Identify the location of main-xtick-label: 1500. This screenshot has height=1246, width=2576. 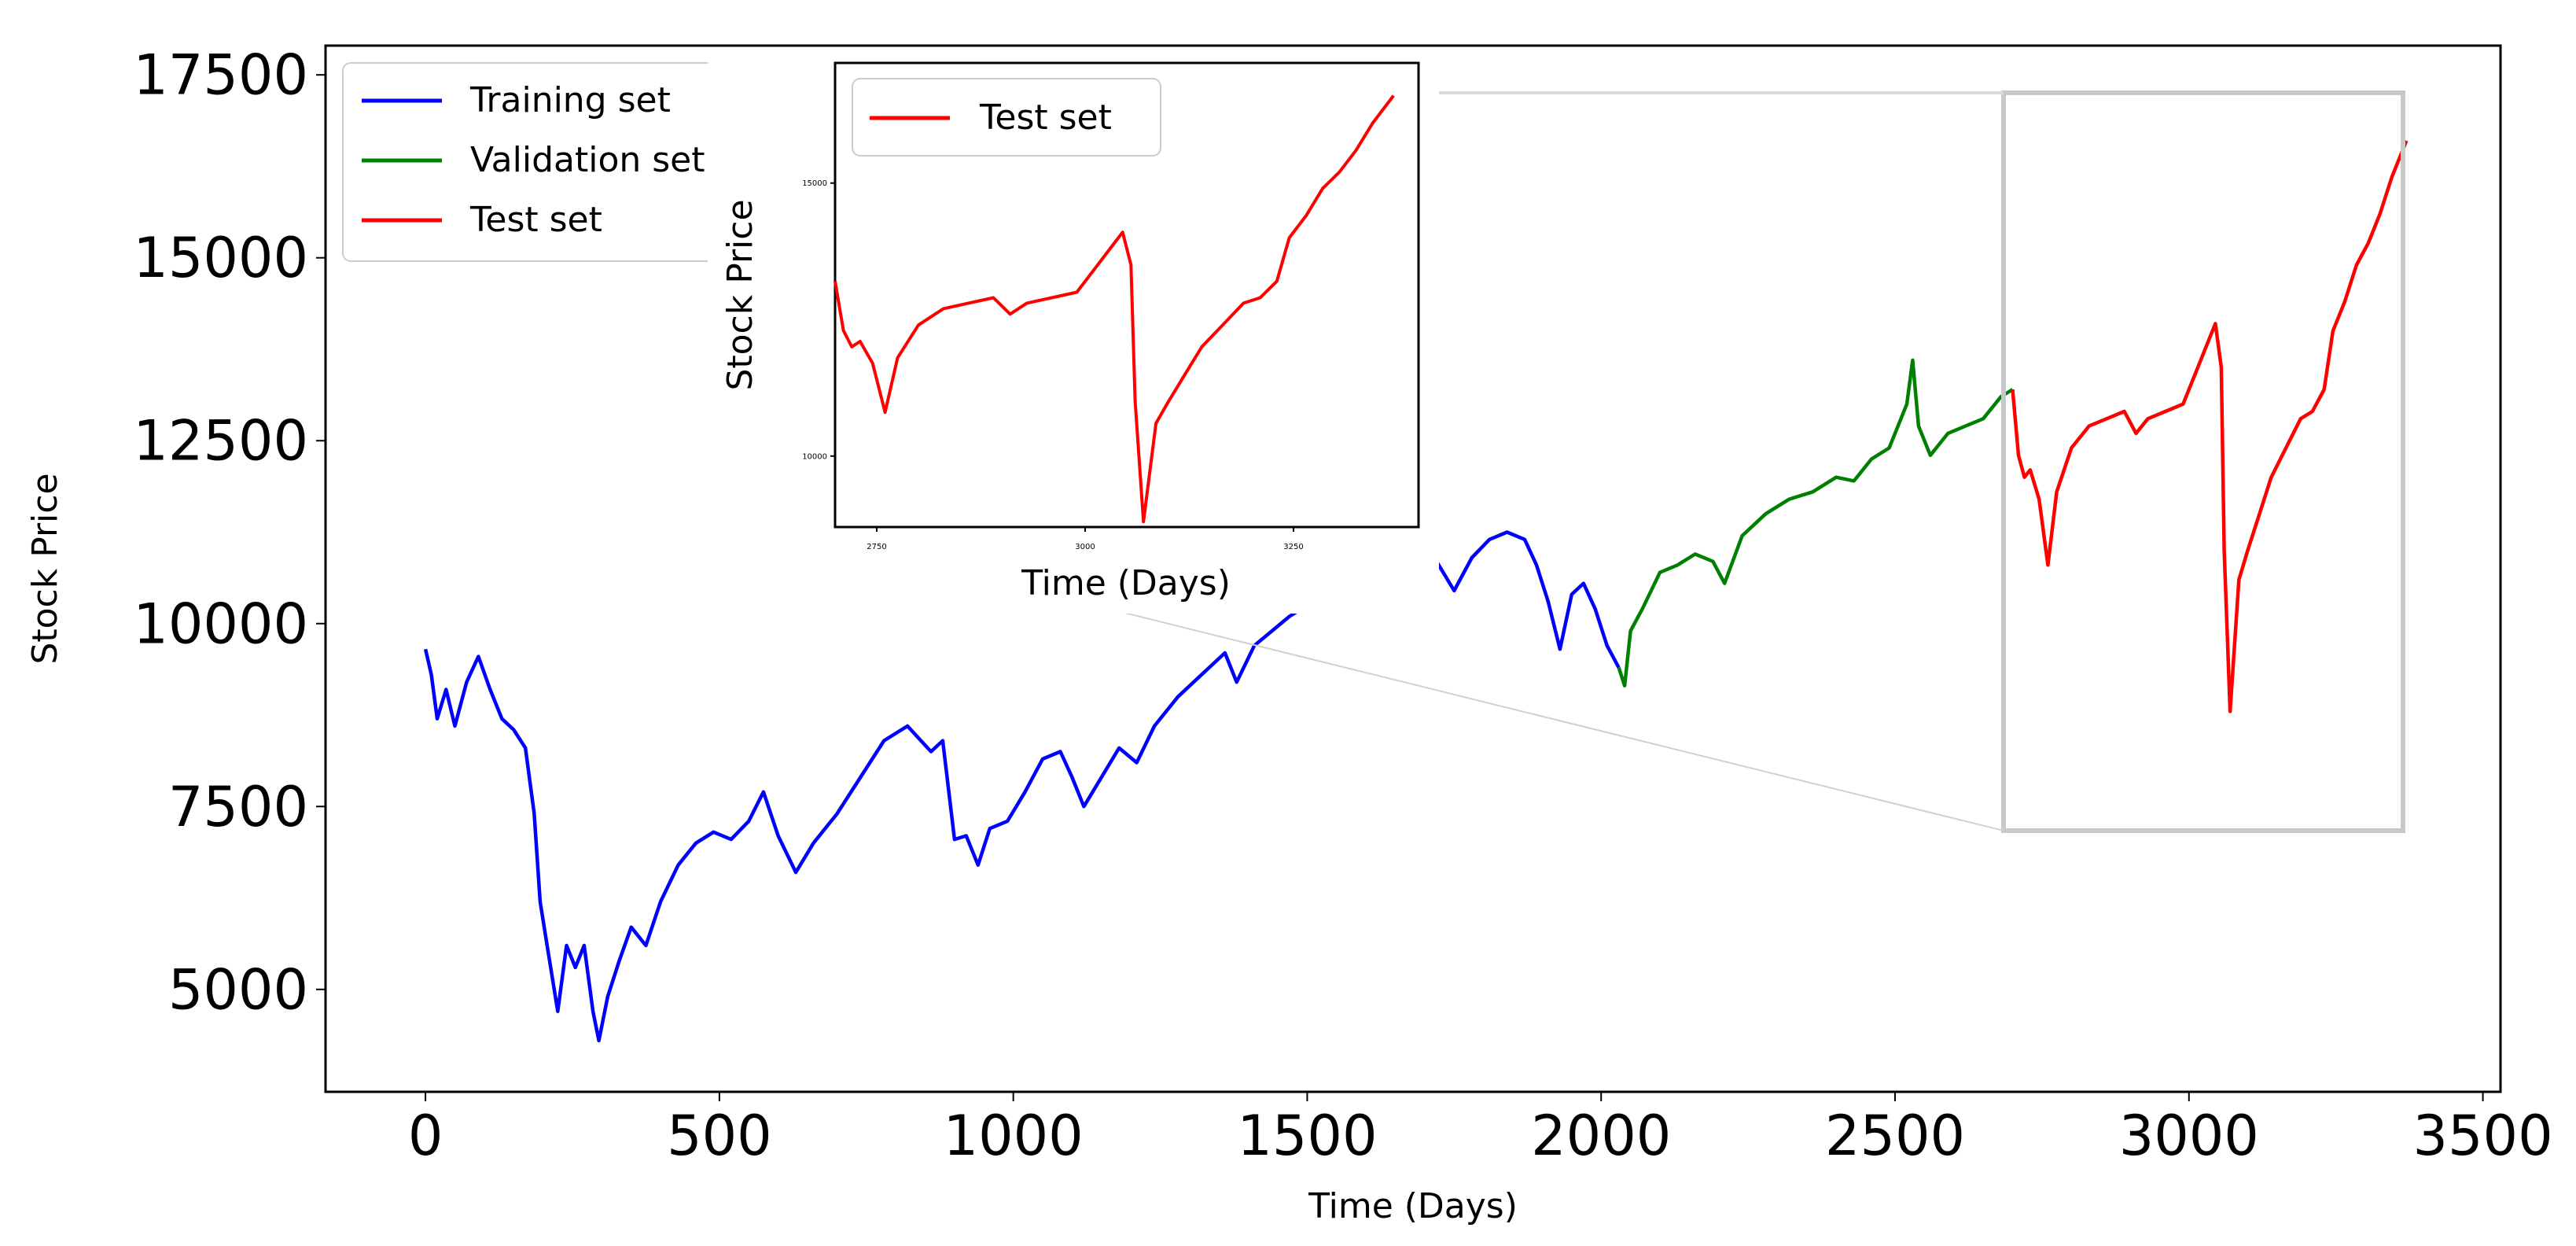
(1307, 1136).